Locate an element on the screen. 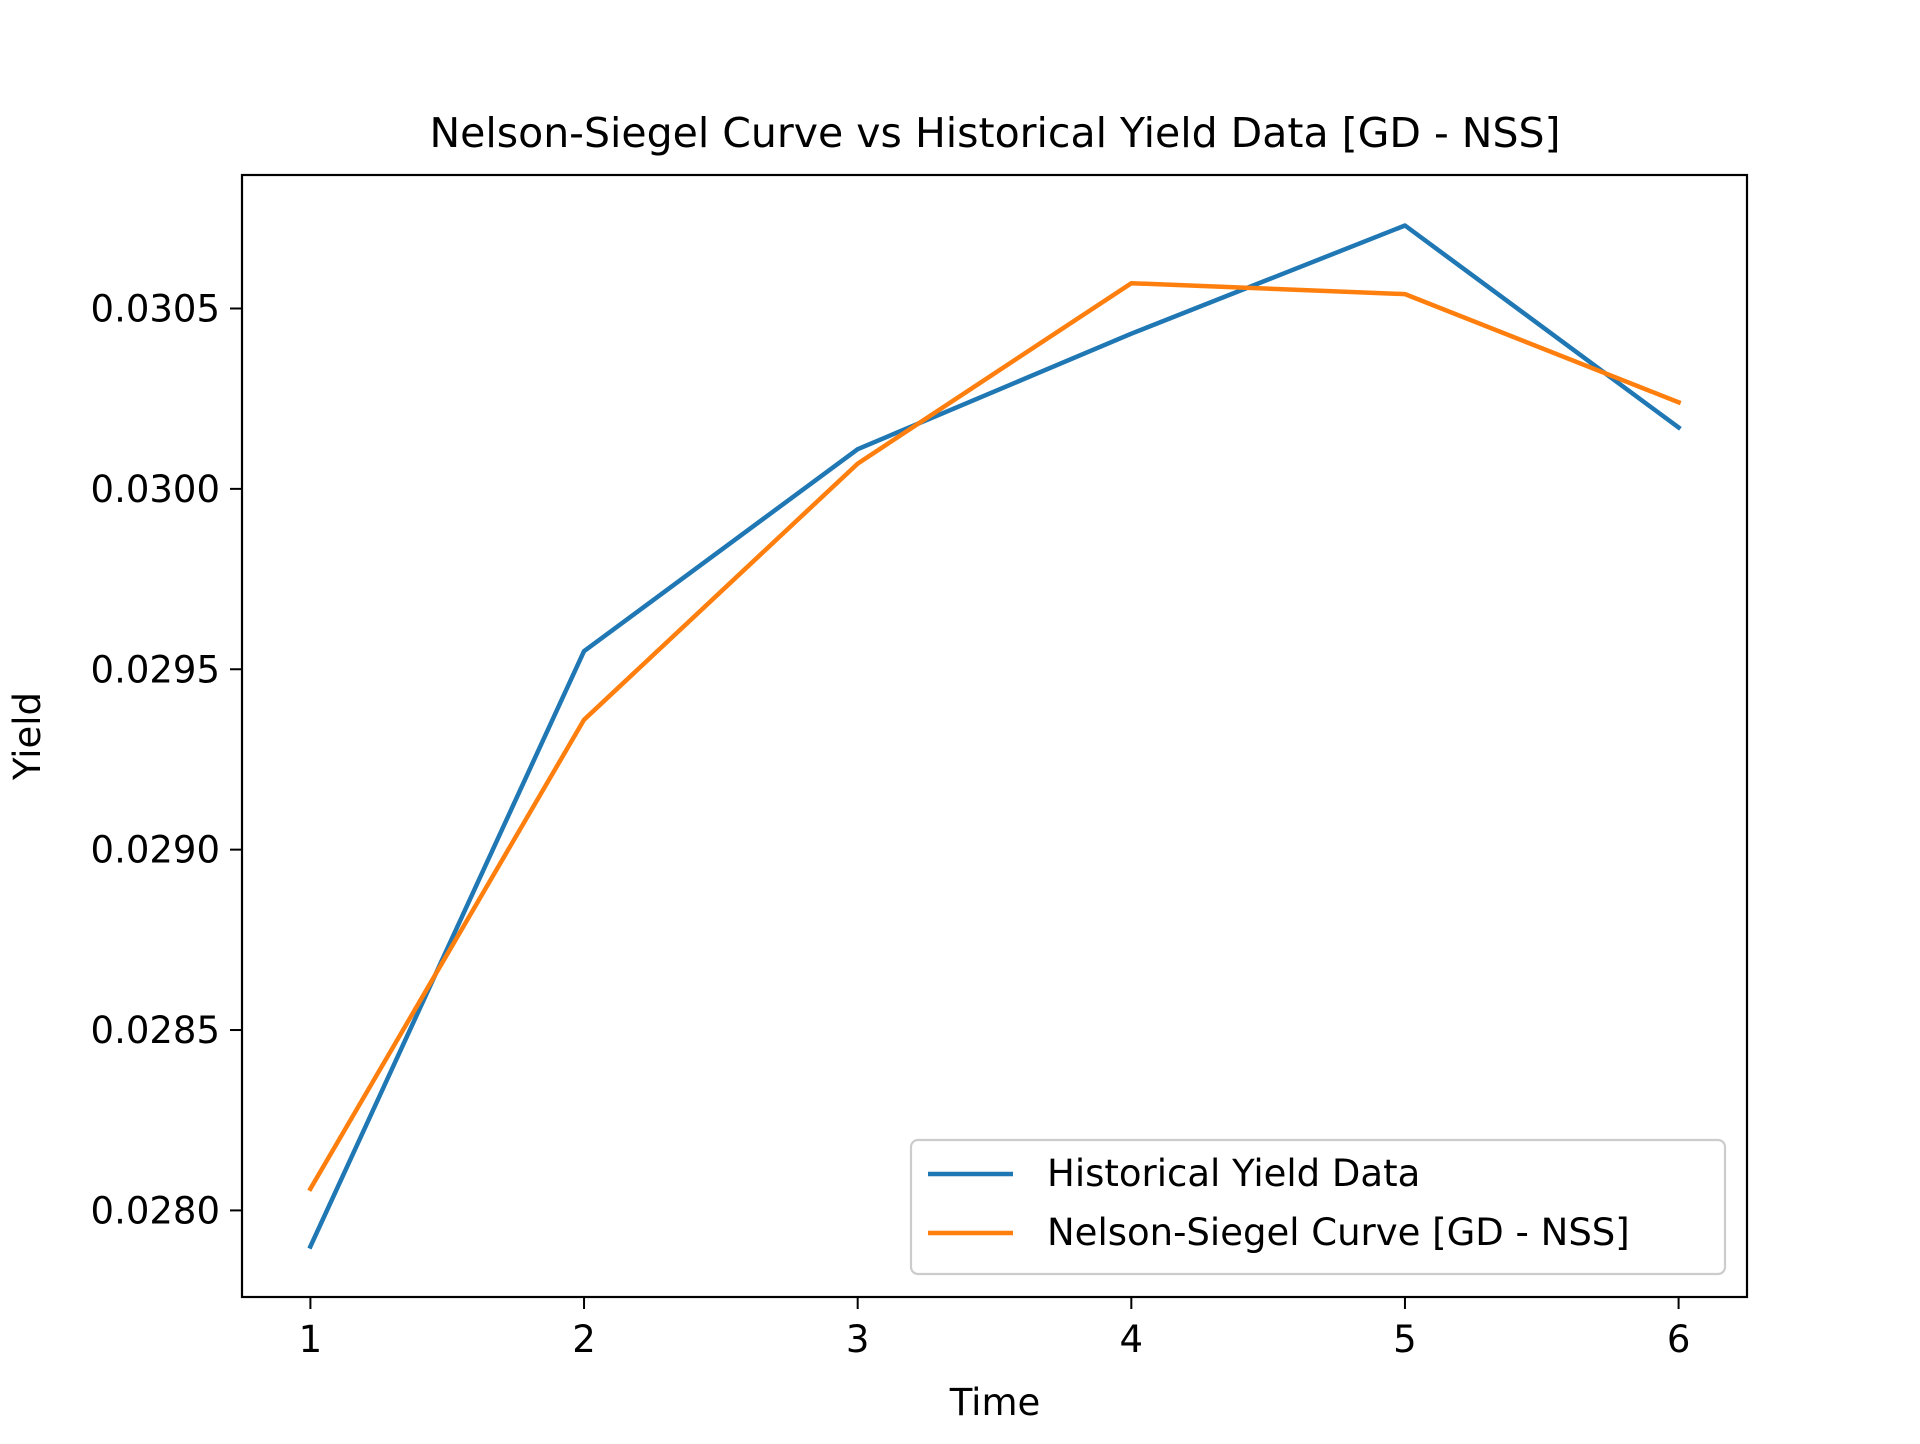  x-tick-label-3: 4 is located at coordinates (1132, 1339).